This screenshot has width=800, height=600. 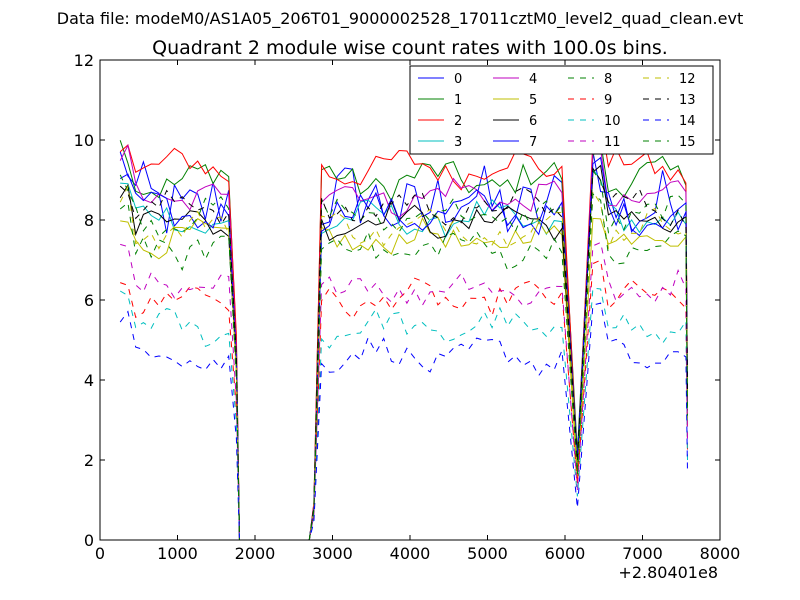 I want to click on y-tick-label: 10, so click(x=84, y=140).